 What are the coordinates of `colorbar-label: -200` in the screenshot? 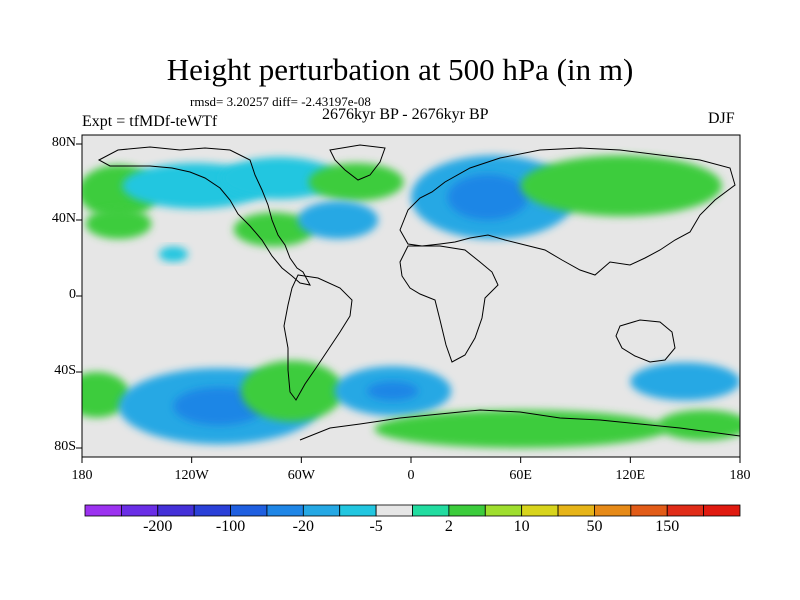 It's located at (158, 526).